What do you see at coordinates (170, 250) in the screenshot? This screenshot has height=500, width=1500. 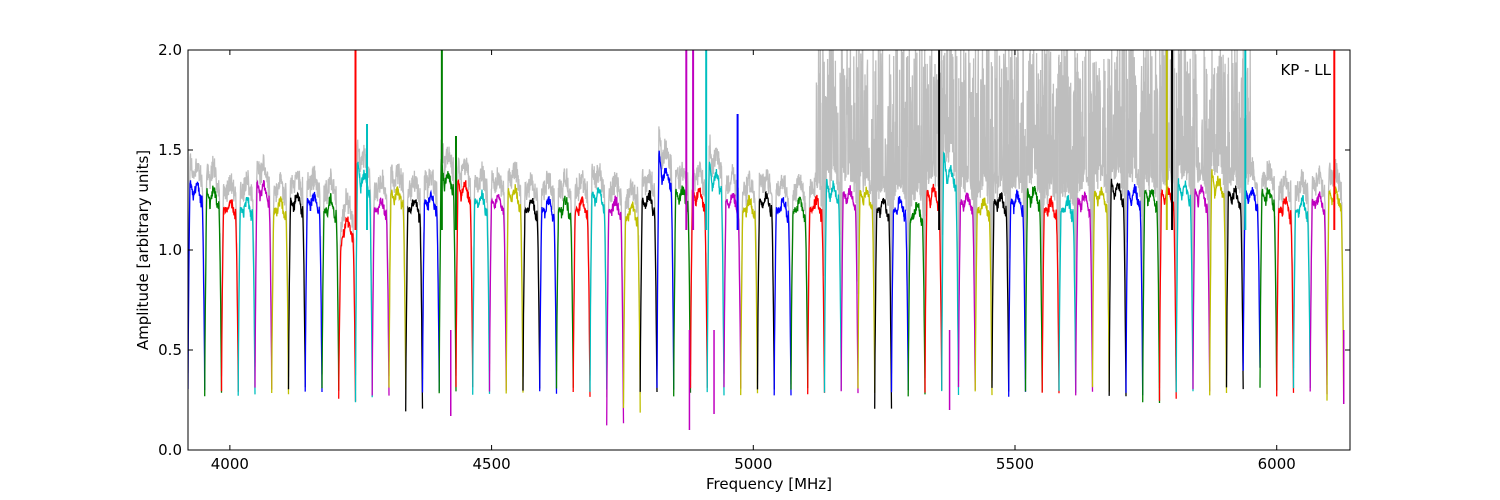 I see `y-tick-label: 1.0` at bounding box center [170, 250].